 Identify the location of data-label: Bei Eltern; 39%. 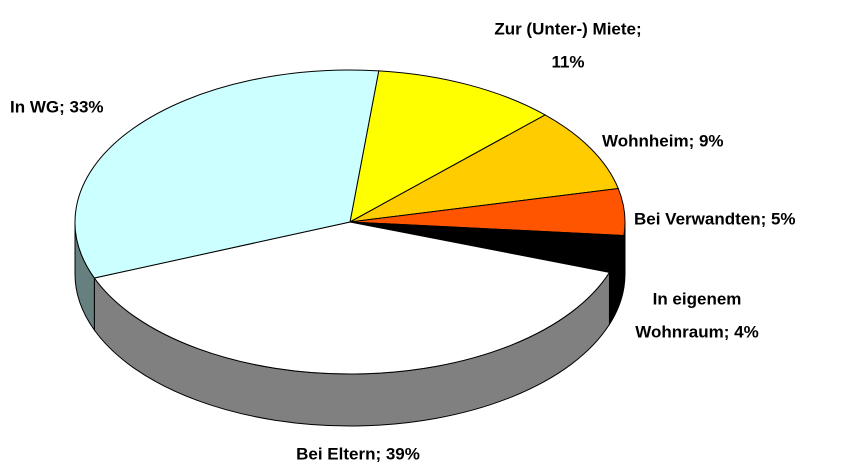
(358, 453).